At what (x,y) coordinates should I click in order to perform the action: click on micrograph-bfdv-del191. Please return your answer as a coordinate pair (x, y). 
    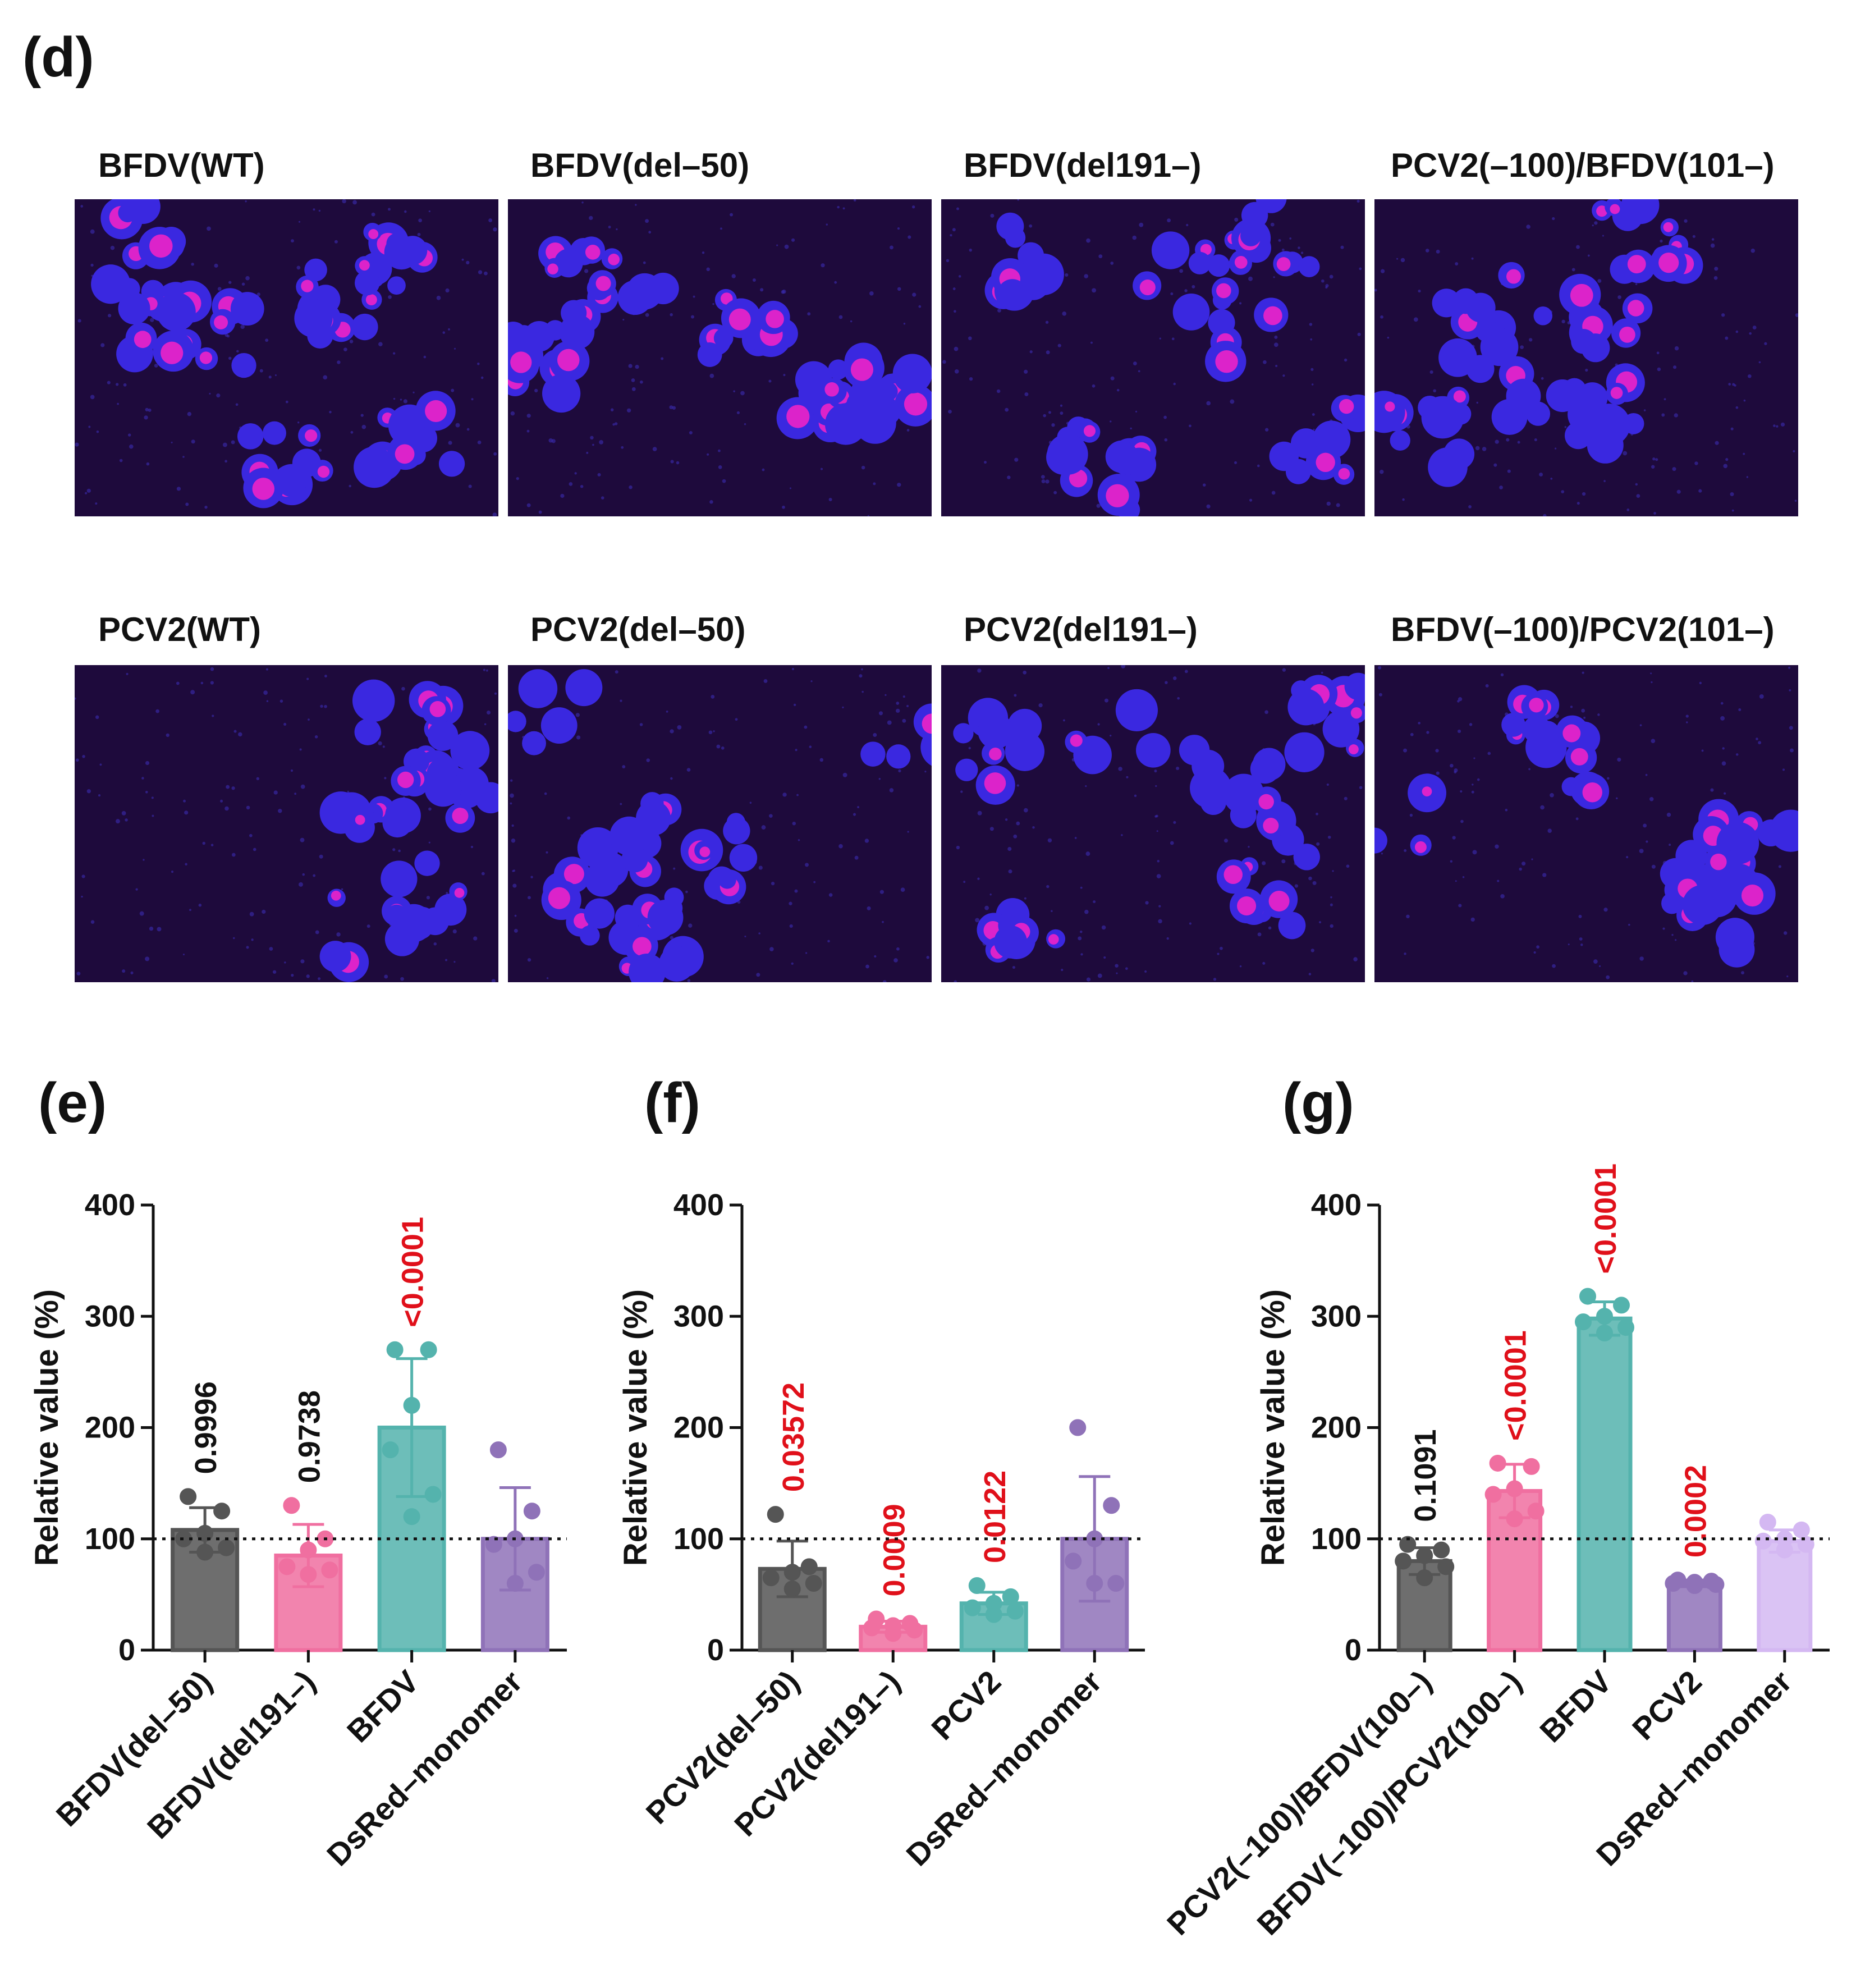
    Looking at the image, I should click on (1153, 357).